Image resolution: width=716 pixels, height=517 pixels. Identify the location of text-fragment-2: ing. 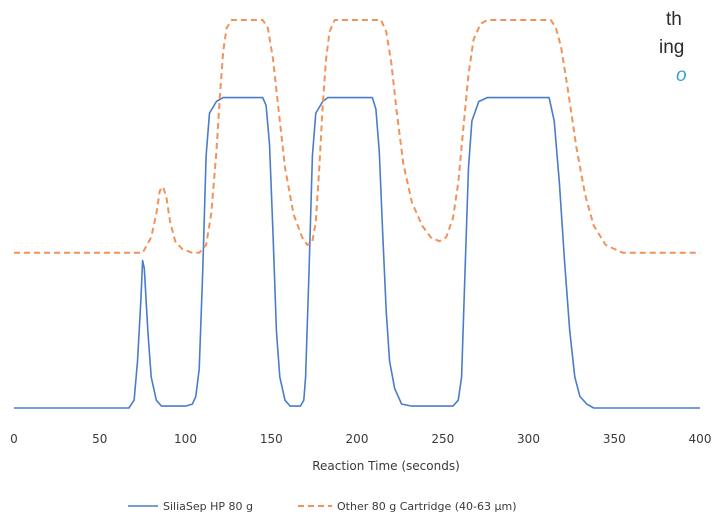
(672, 47).